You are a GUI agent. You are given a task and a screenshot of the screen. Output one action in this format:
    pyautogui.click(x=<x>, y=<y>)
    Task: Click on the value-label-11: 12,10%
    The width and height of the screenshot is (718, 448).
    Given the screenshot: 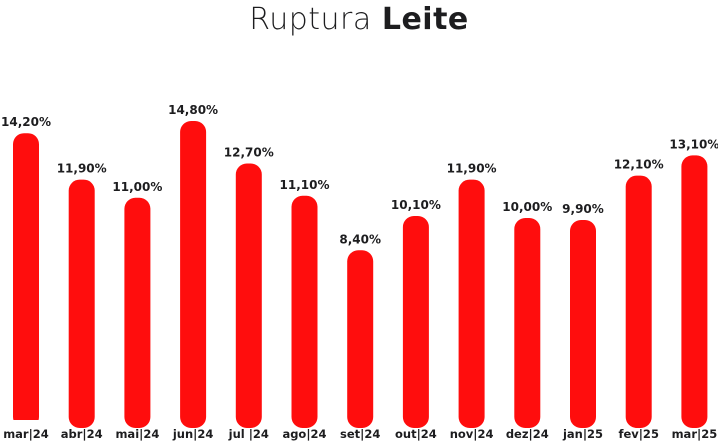 What is the action you would take?
    pyautogui.click(x=639, y=165)
    